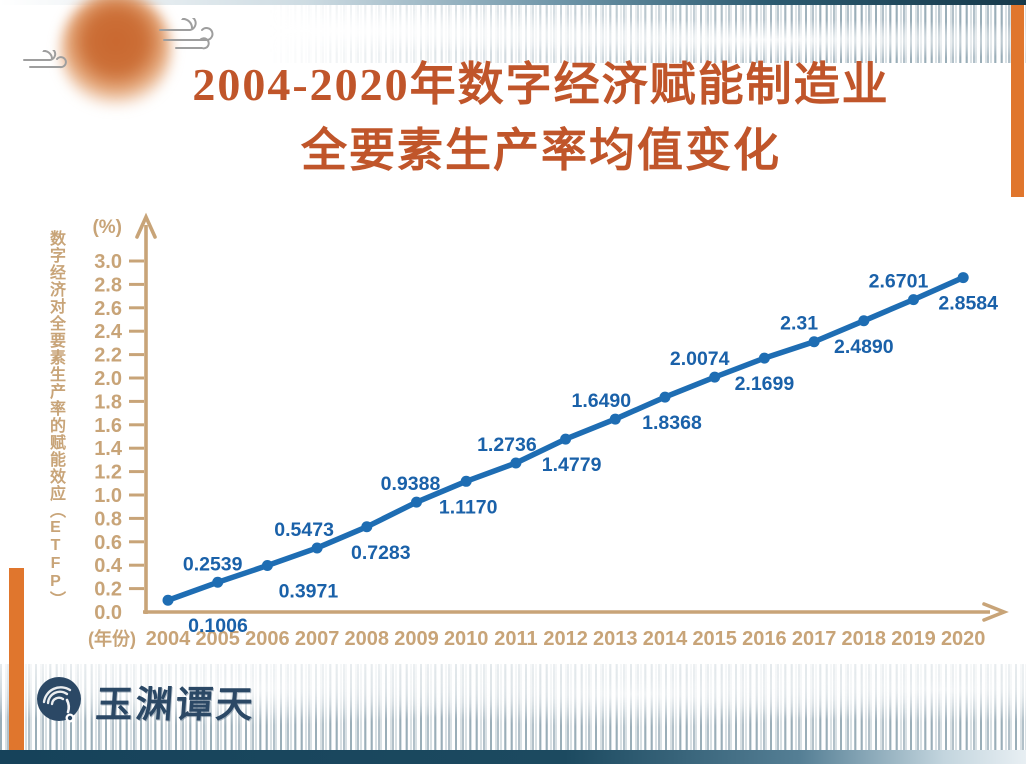 Image resolution: width=1026 pixels, height=764 pixels. Describe the element at coordinates (108, 402) in the screenshot. I see `y-tick-label: 1.8` at that location.